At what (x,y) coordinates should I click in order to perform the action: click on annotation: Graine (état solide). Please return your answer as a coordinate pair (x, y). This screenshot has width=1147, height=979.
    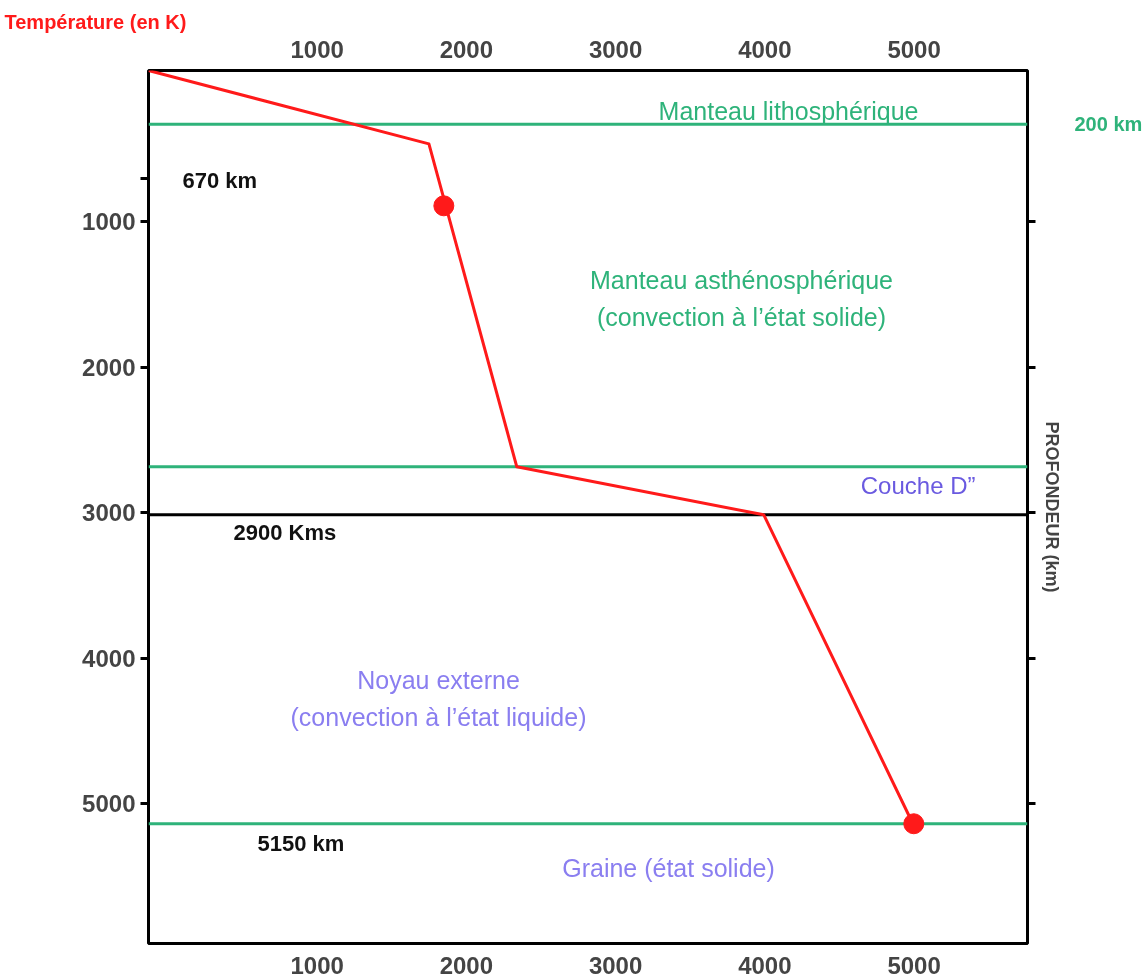
    Looking at the image, I should click on (668, 867).